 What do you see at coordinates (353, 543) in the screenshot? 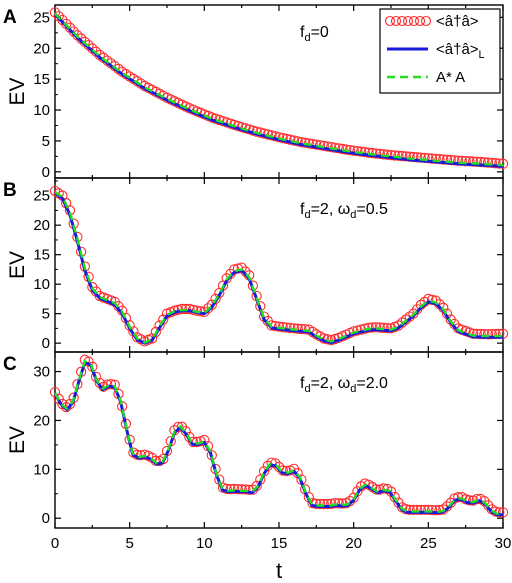
I see `x-tick-label: 20` at bounding box center [353, 543].